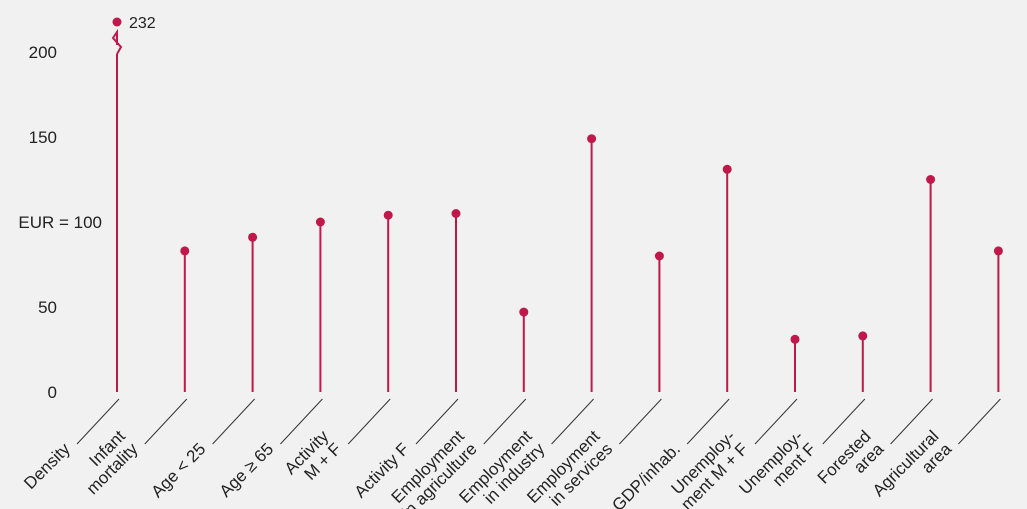  What do you see at coordinates (43, 137) in the screenshot?
I see `y-tick-label: 150` at bounding box center [43, 137].